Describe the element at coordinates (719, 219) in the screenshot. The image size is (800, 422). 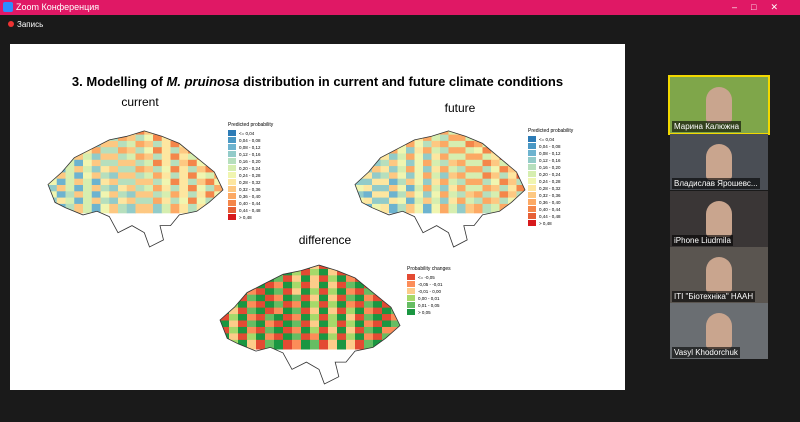
I see `participant-tile: iPhone Liudmila` at that location.